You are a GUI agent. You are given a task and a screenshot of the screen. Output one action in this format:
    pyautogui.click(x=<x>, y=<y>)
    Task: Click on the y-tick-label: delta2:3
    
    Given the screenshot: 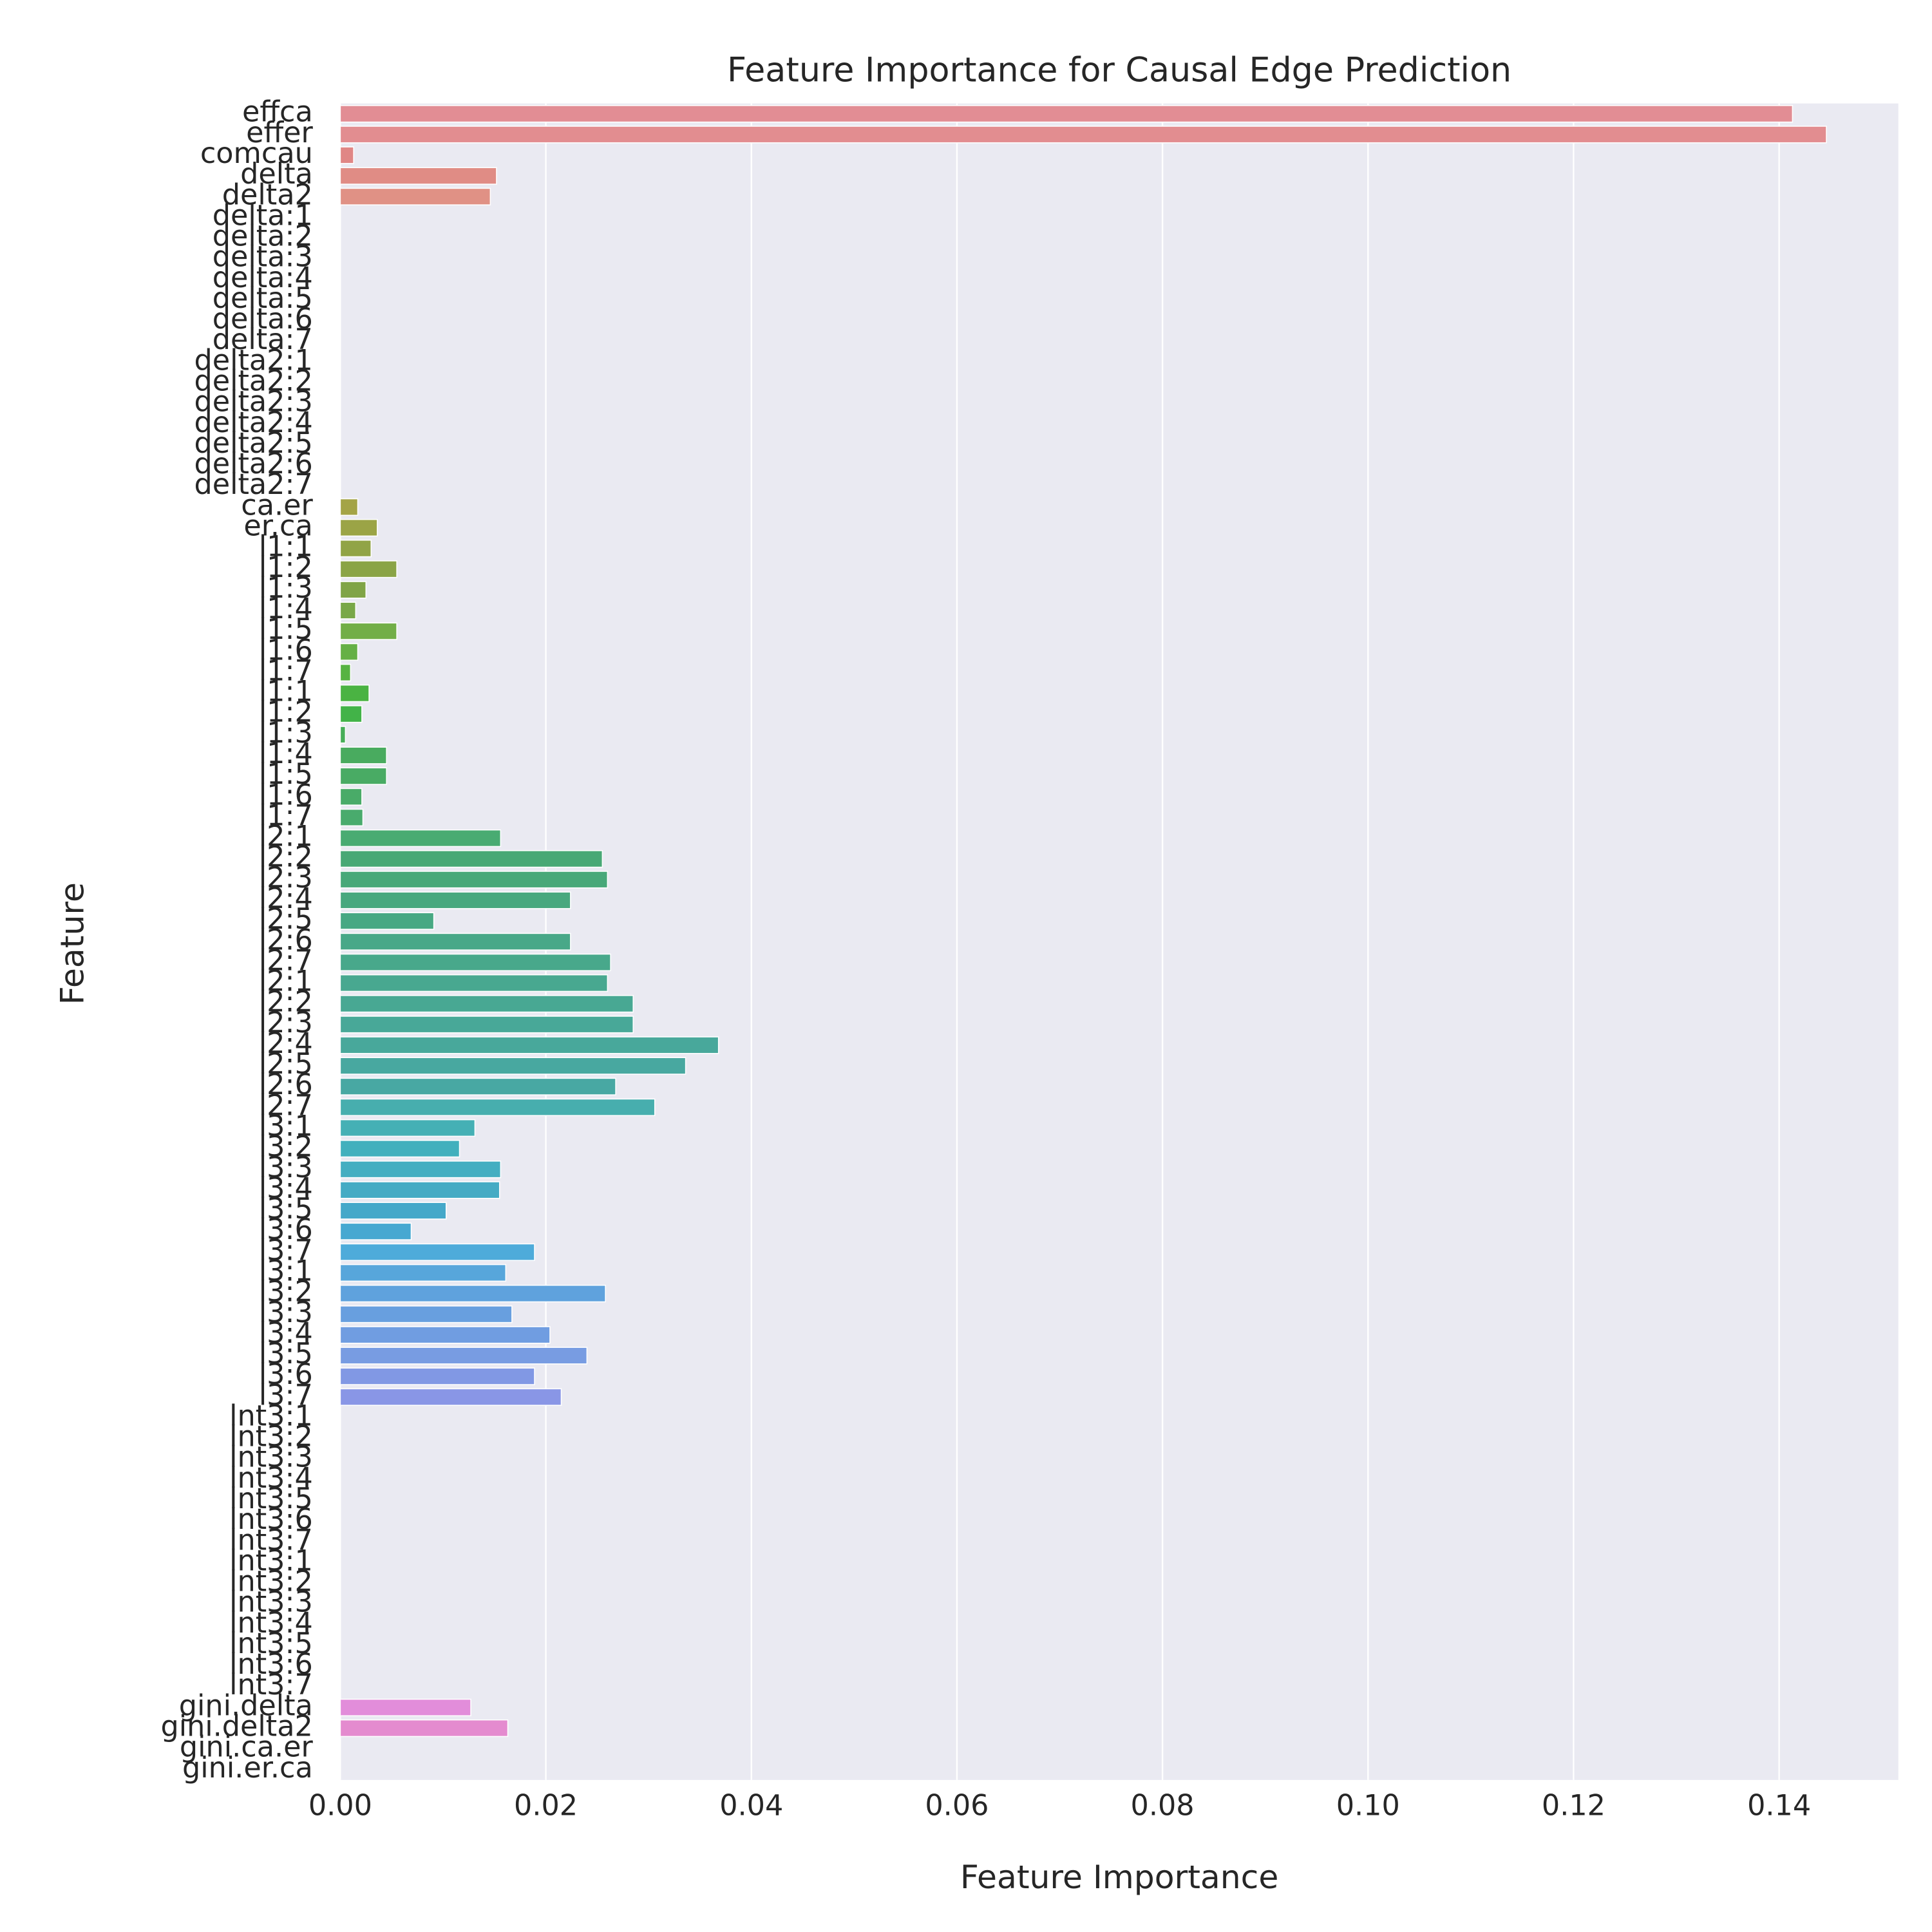 What is the action you would take?
    pyautogui.click(x=253, y=402)
    